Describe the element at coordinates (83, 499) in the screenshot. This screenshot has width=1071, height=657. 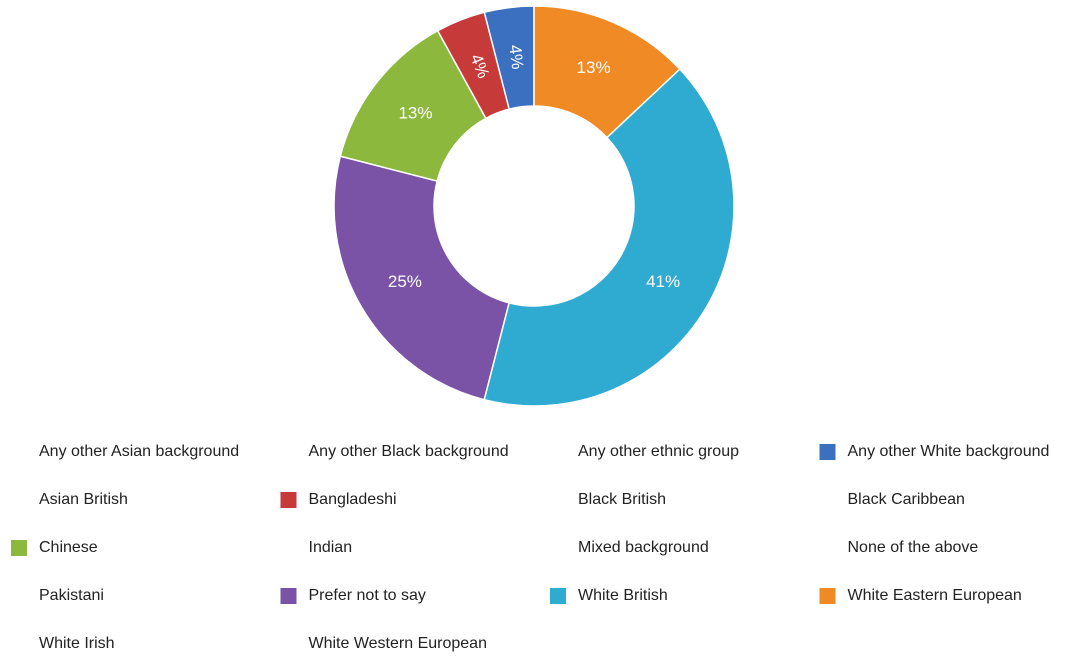
I see `legend-label: Asian British` at that location.